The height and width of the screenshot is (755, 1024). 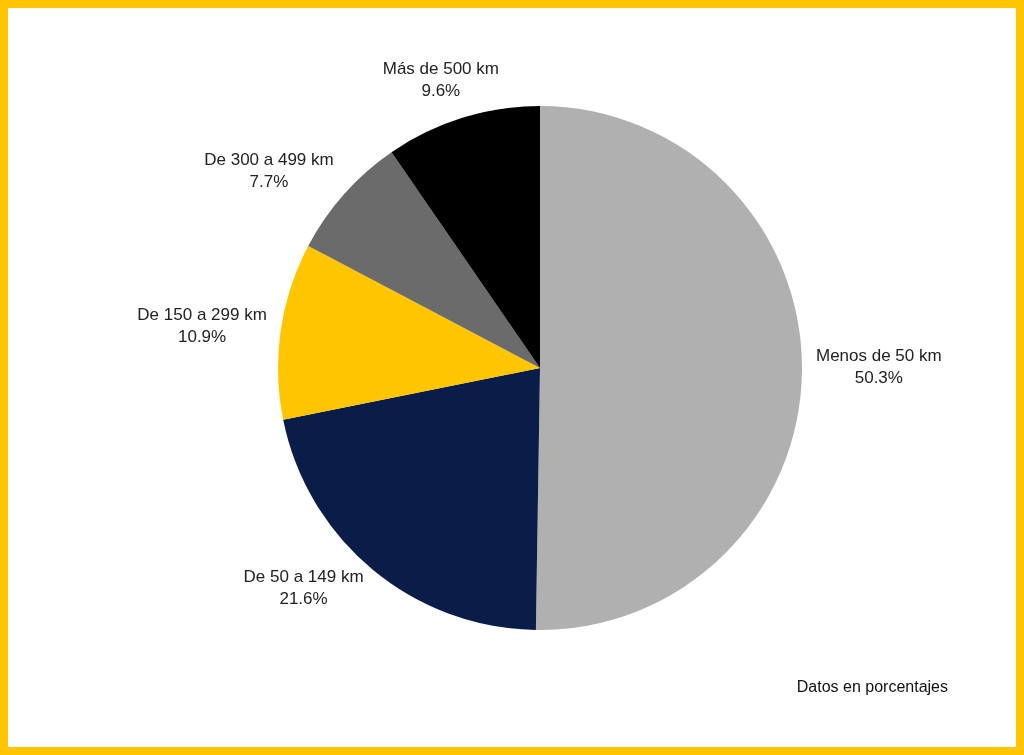 What do you see at coordinates (303, 577) in the screenshot?
I see `slice-label: De 50 a 149 km` at bounding box center [303, 577].